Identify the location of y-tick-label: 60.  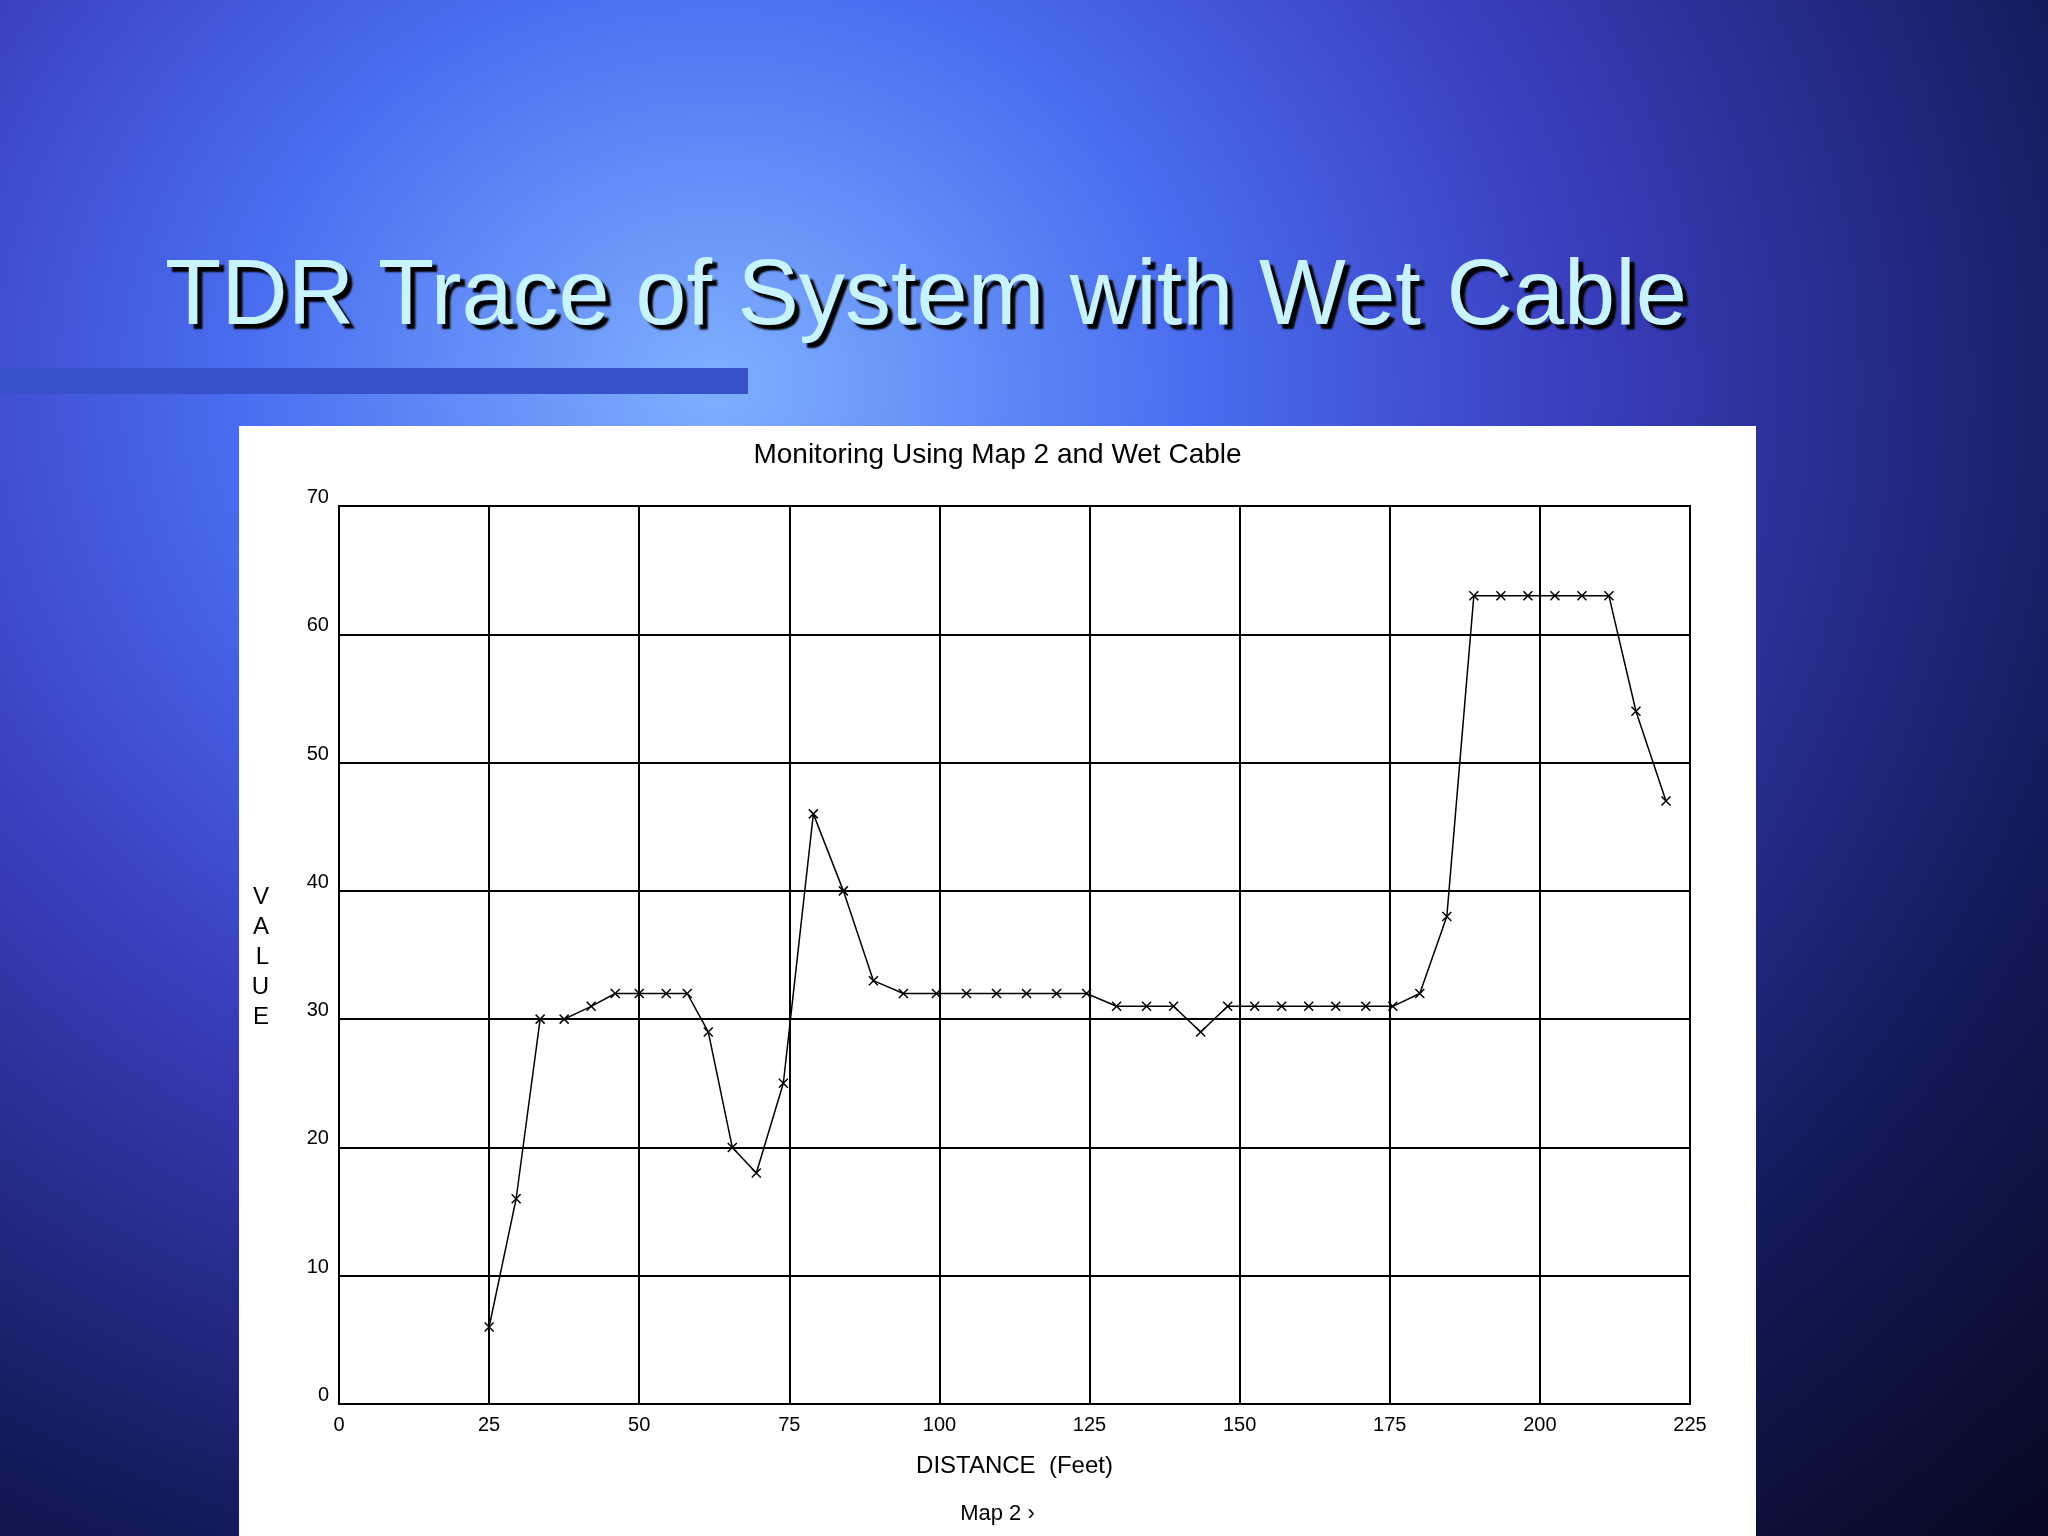
(317, 624).